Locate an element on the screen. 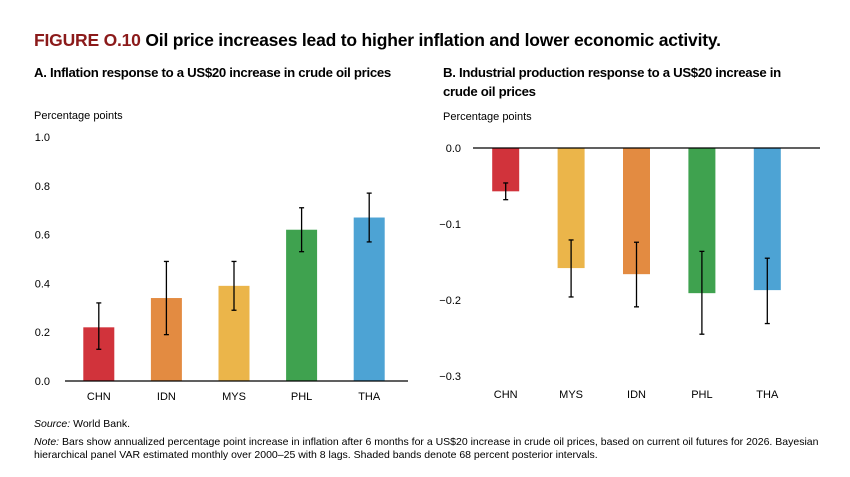  figure-label: FIGURE O.10 is located at coordinates (87, 40).